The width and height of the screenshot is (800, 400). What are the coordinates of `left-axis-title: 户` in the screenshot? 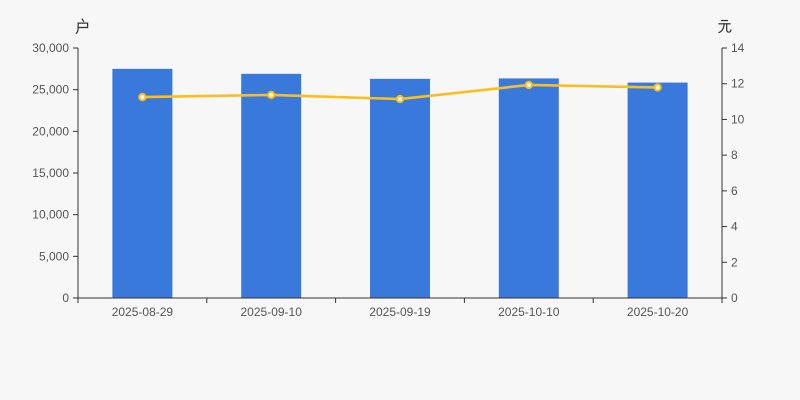 It's located at (83, 26).